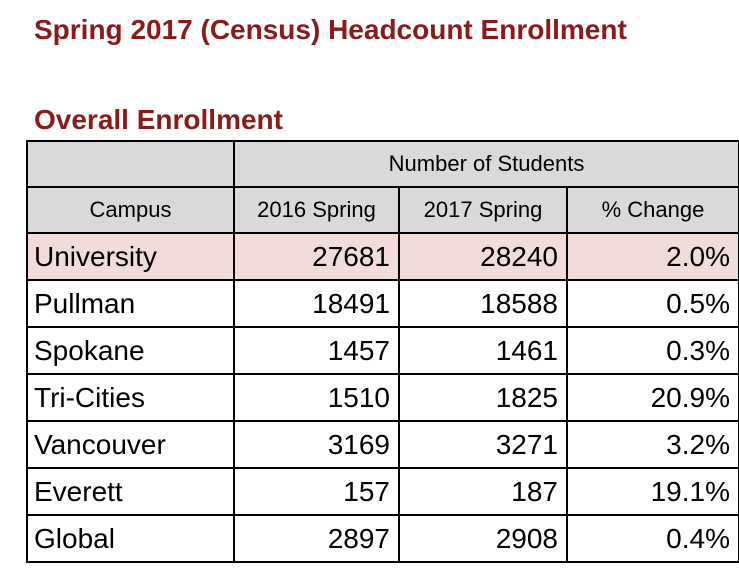 Image resolution: width=739 pixels, height=583 pixels. Describe the element at coordinates (483, 444) in the screenshot. I see `spring-2017-cell: 3271` at that location.